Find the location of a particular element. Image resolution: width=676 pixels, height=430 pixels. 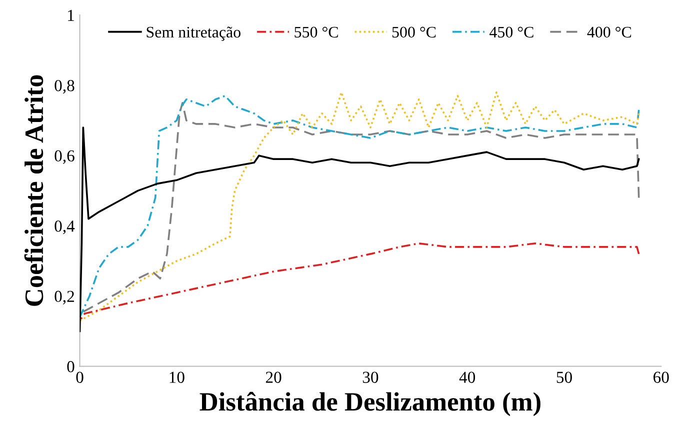

y-tick-label: 0 is located at coordinates (70, 366).